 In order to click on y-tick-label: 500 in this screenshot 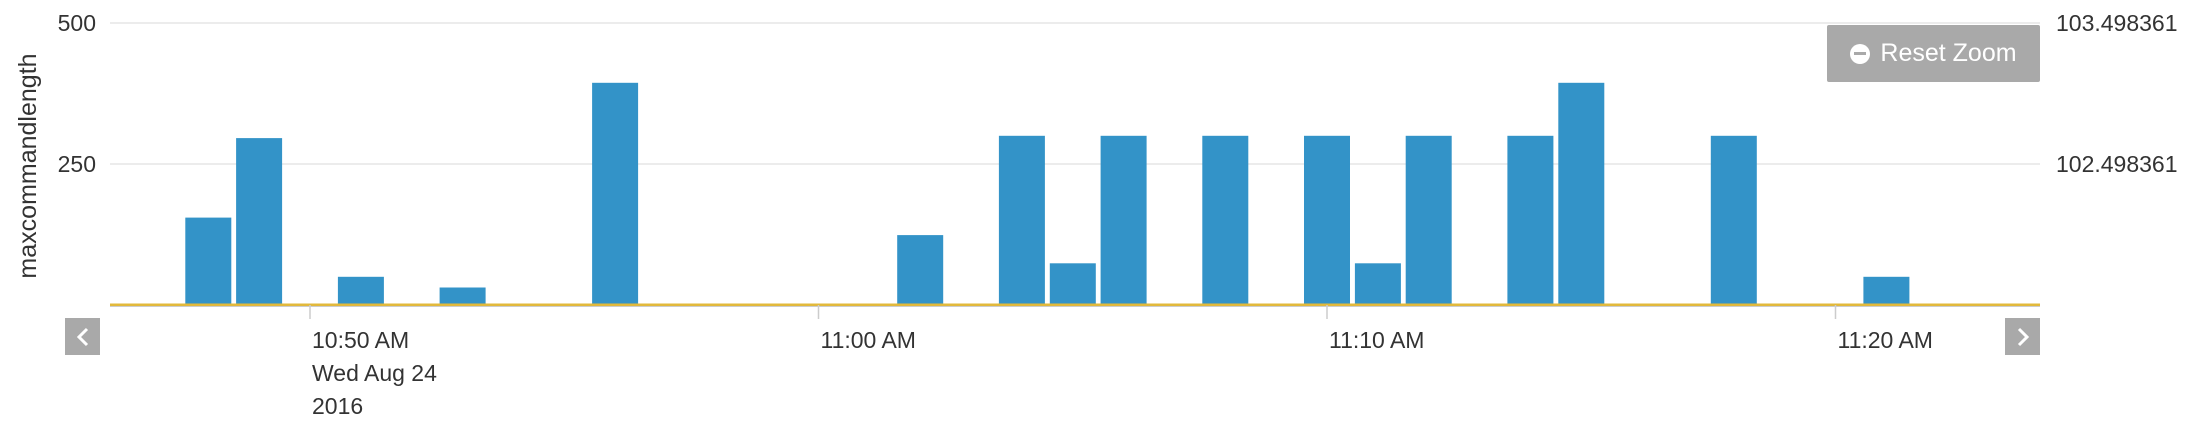, I will do `click(77, 23)`.